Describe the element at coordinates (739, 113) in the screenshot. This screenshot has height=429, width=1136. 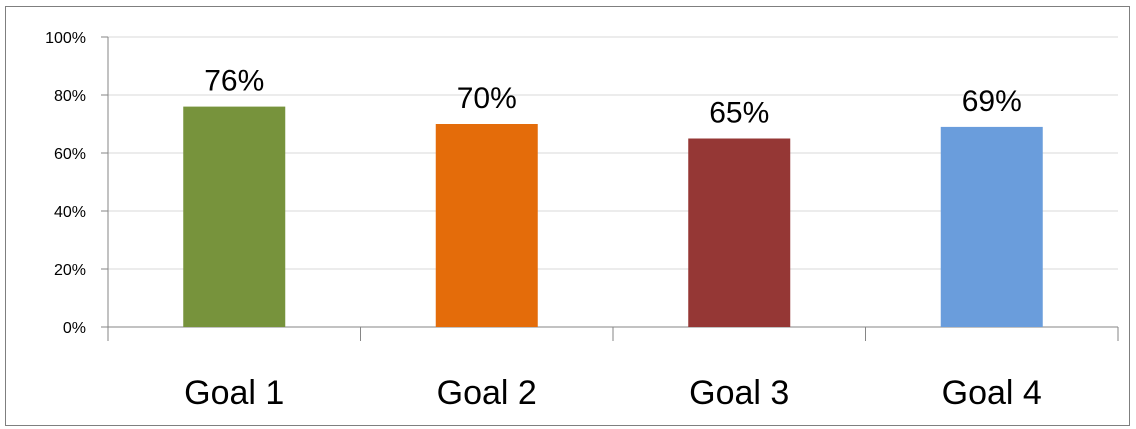
I see `data-label-3: 65%` at that location.